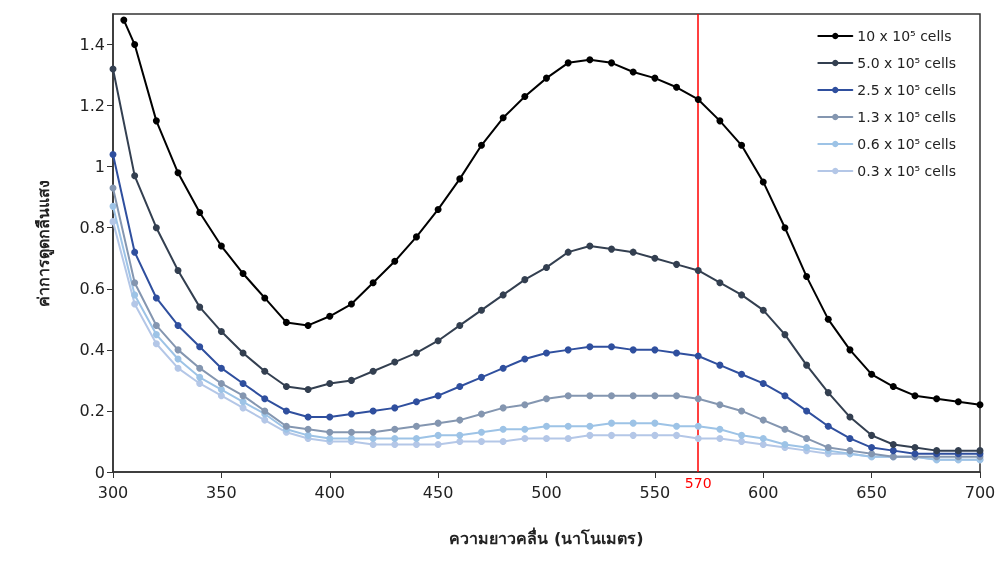 The width and height of the screenshot is (1001, 584). I want to click on y-tick-label: 0.8, so click(92, 228).